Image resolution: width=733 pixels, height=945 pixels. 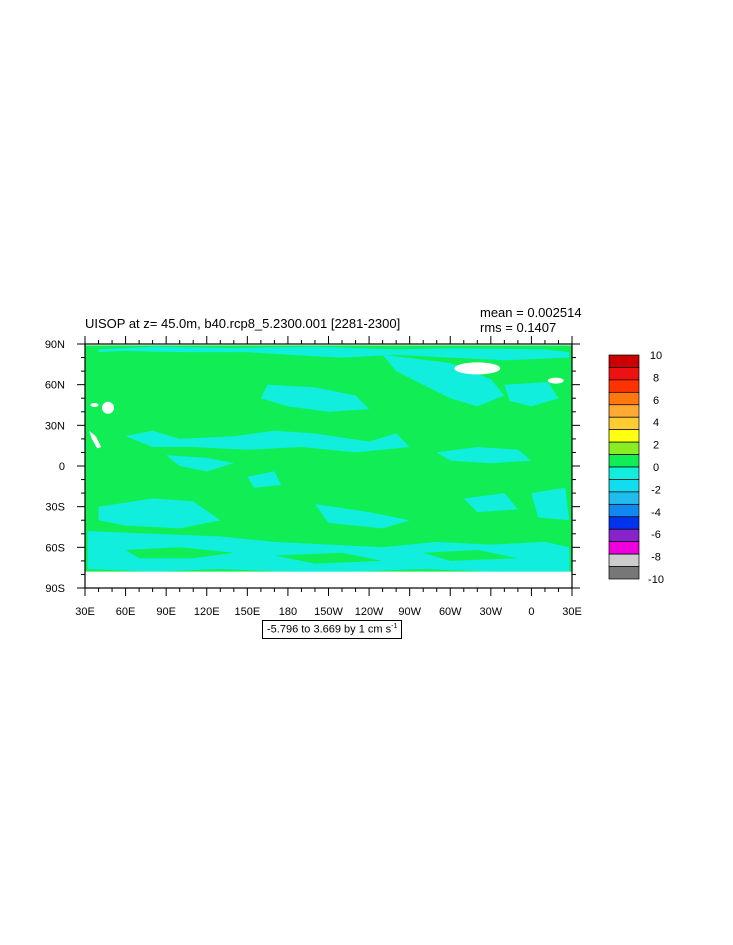 What do you see at coordinates (55, 508) in the screenshot?
I see `y-tick-label: 30S` at bounding box center [55, 508].